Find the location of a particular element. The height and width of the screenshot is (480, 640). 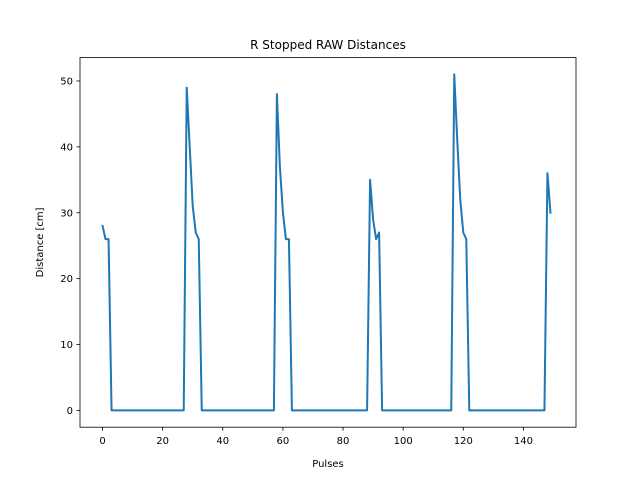

y-tick-label: 30 is located at coordinates (66, 213).